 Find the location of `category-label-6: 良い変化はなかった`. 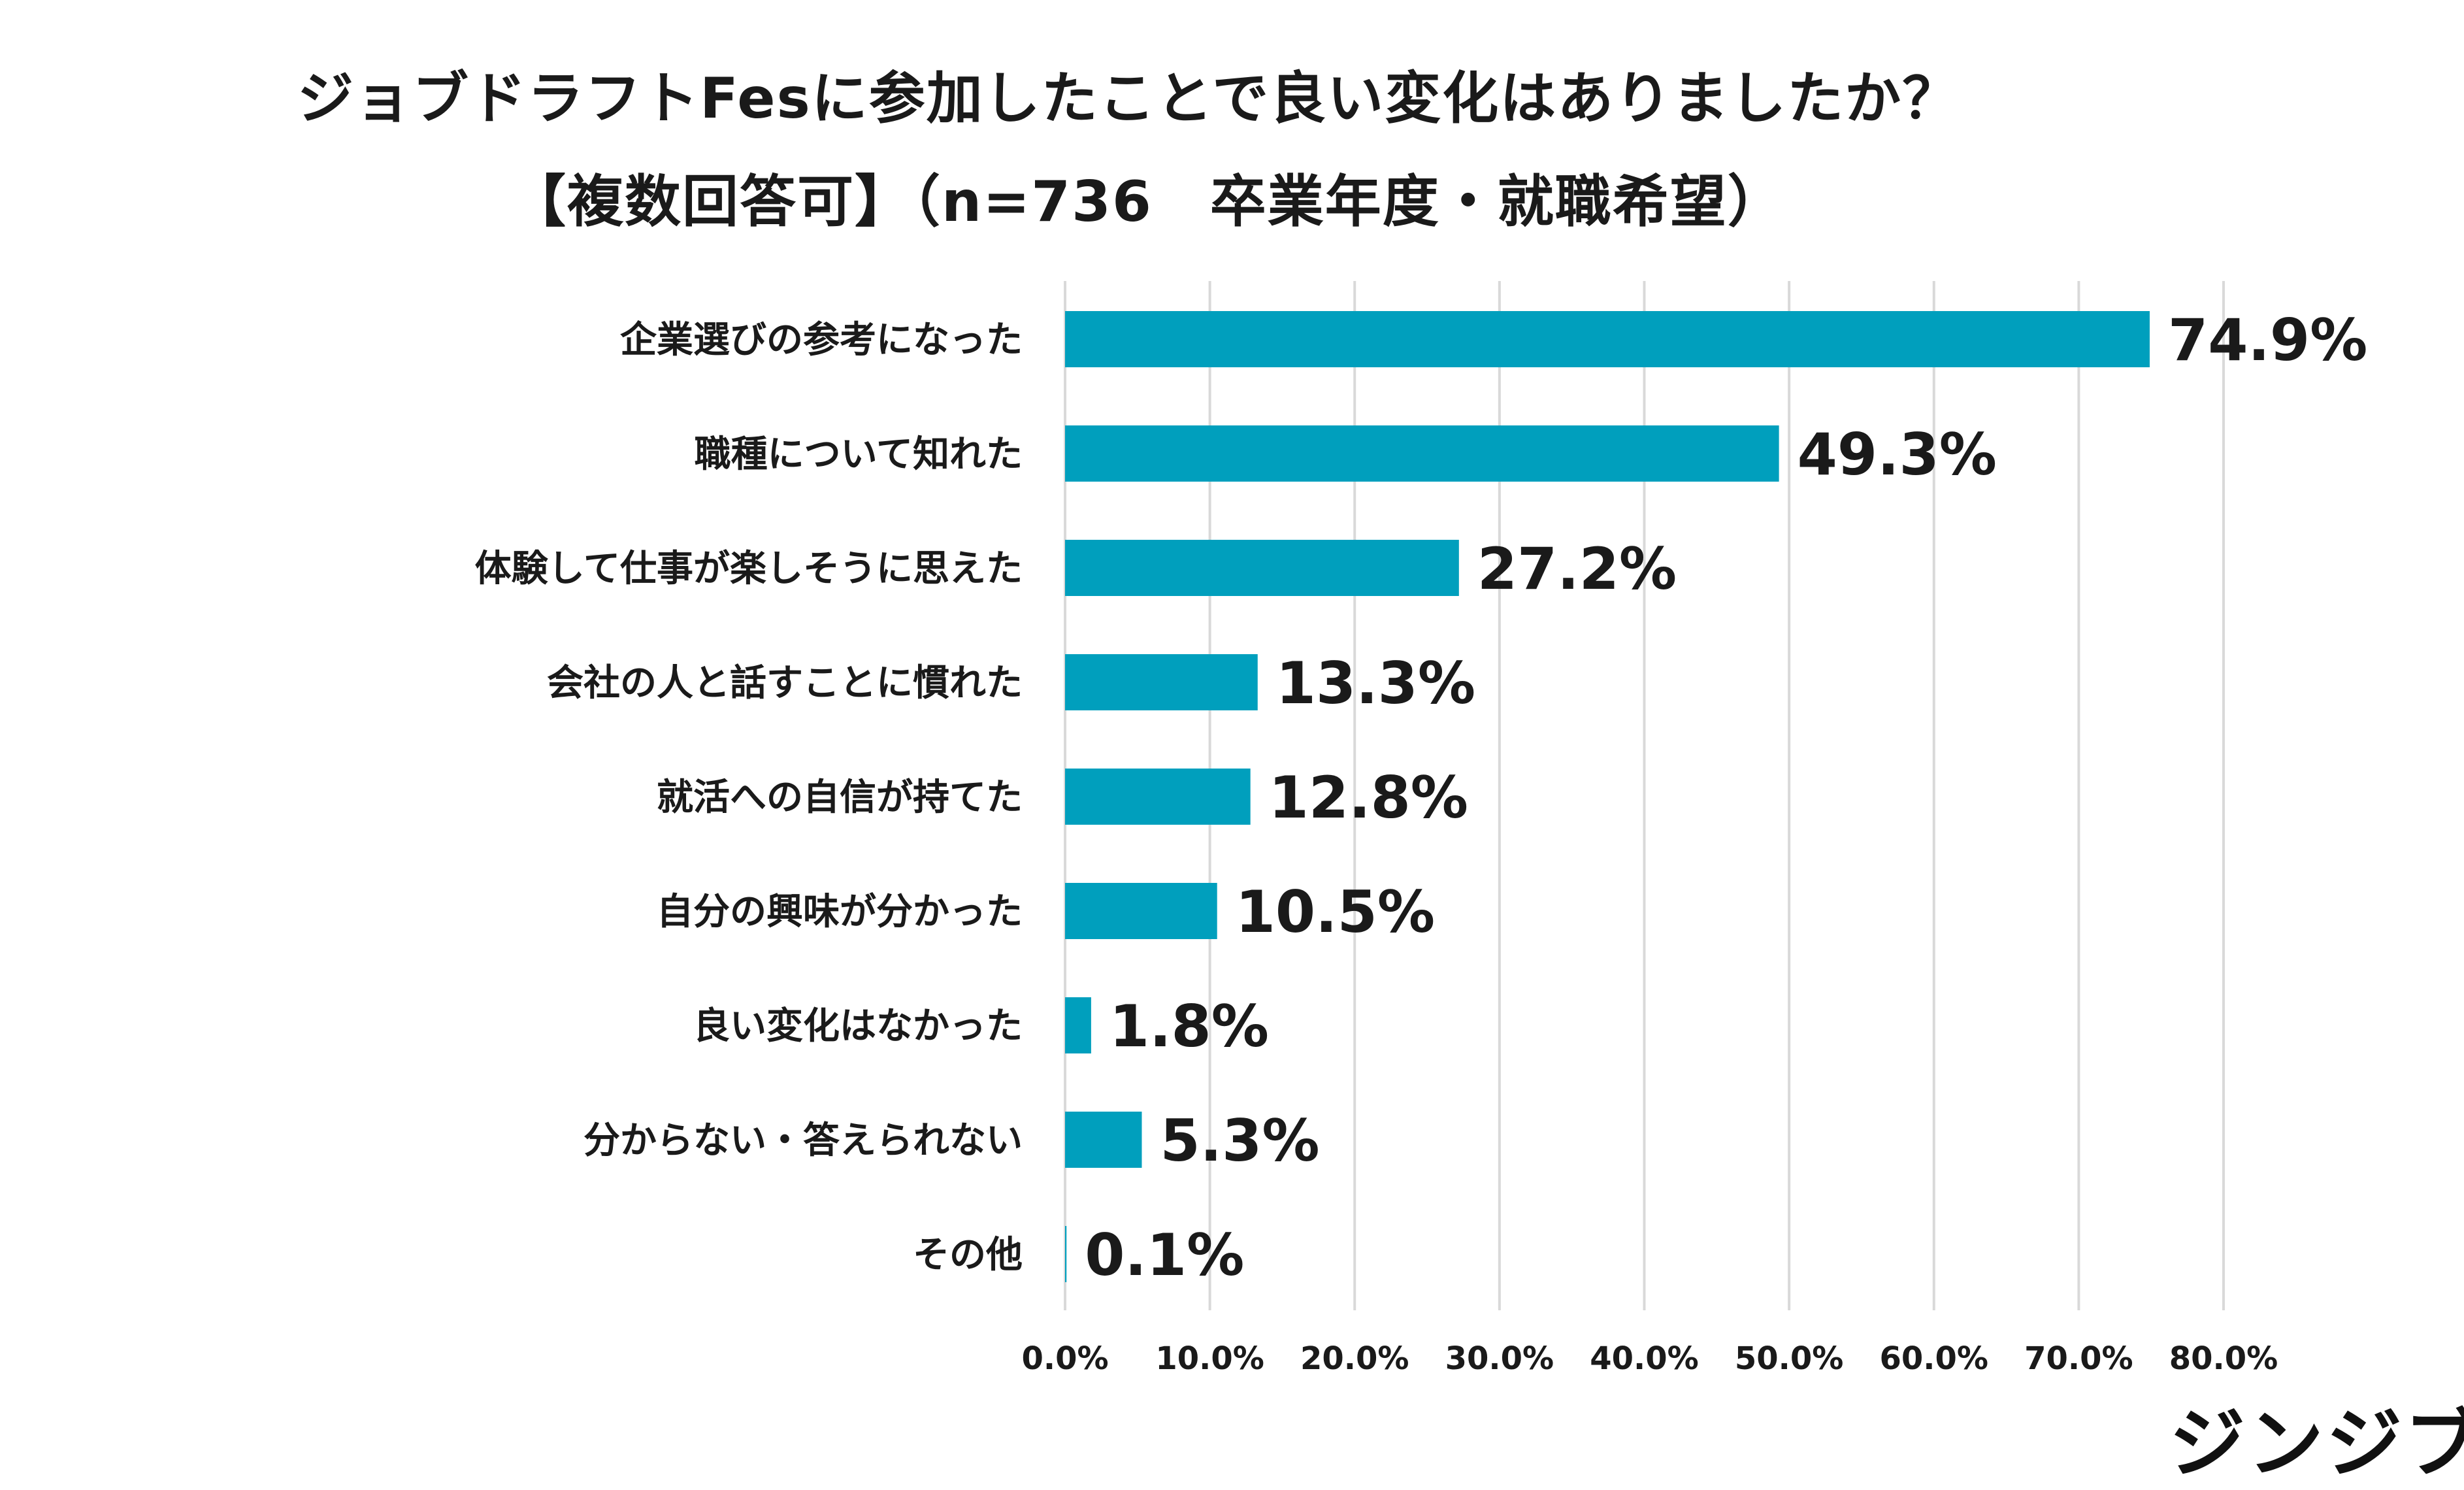

category-label-6: 良い変化はなかった is located at coordinates (858, 1026).